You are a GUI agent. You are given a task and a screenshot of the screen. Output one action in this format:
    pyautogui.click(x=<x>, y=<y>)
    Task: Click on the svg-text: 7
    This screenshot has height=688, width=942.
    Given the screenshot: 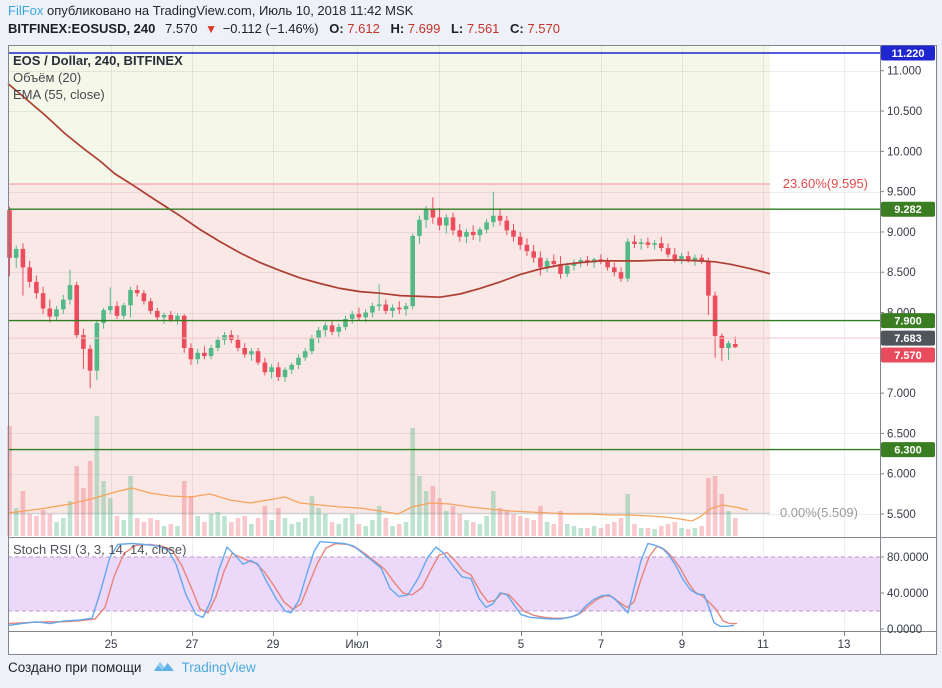 What is the action you would take?
    pyautogui.click(x=601, y=645)
    